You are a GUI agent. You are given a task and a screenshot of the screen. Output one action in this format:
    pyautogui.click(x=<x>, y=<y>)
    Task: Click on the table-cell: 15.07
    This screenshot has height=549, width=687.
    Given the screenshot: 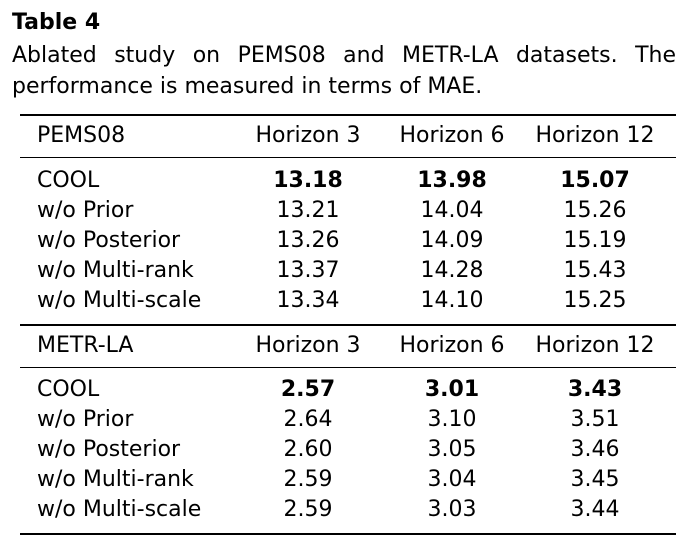 What is the action you would take?
    pyautogui.click(x=595, y=180)
    